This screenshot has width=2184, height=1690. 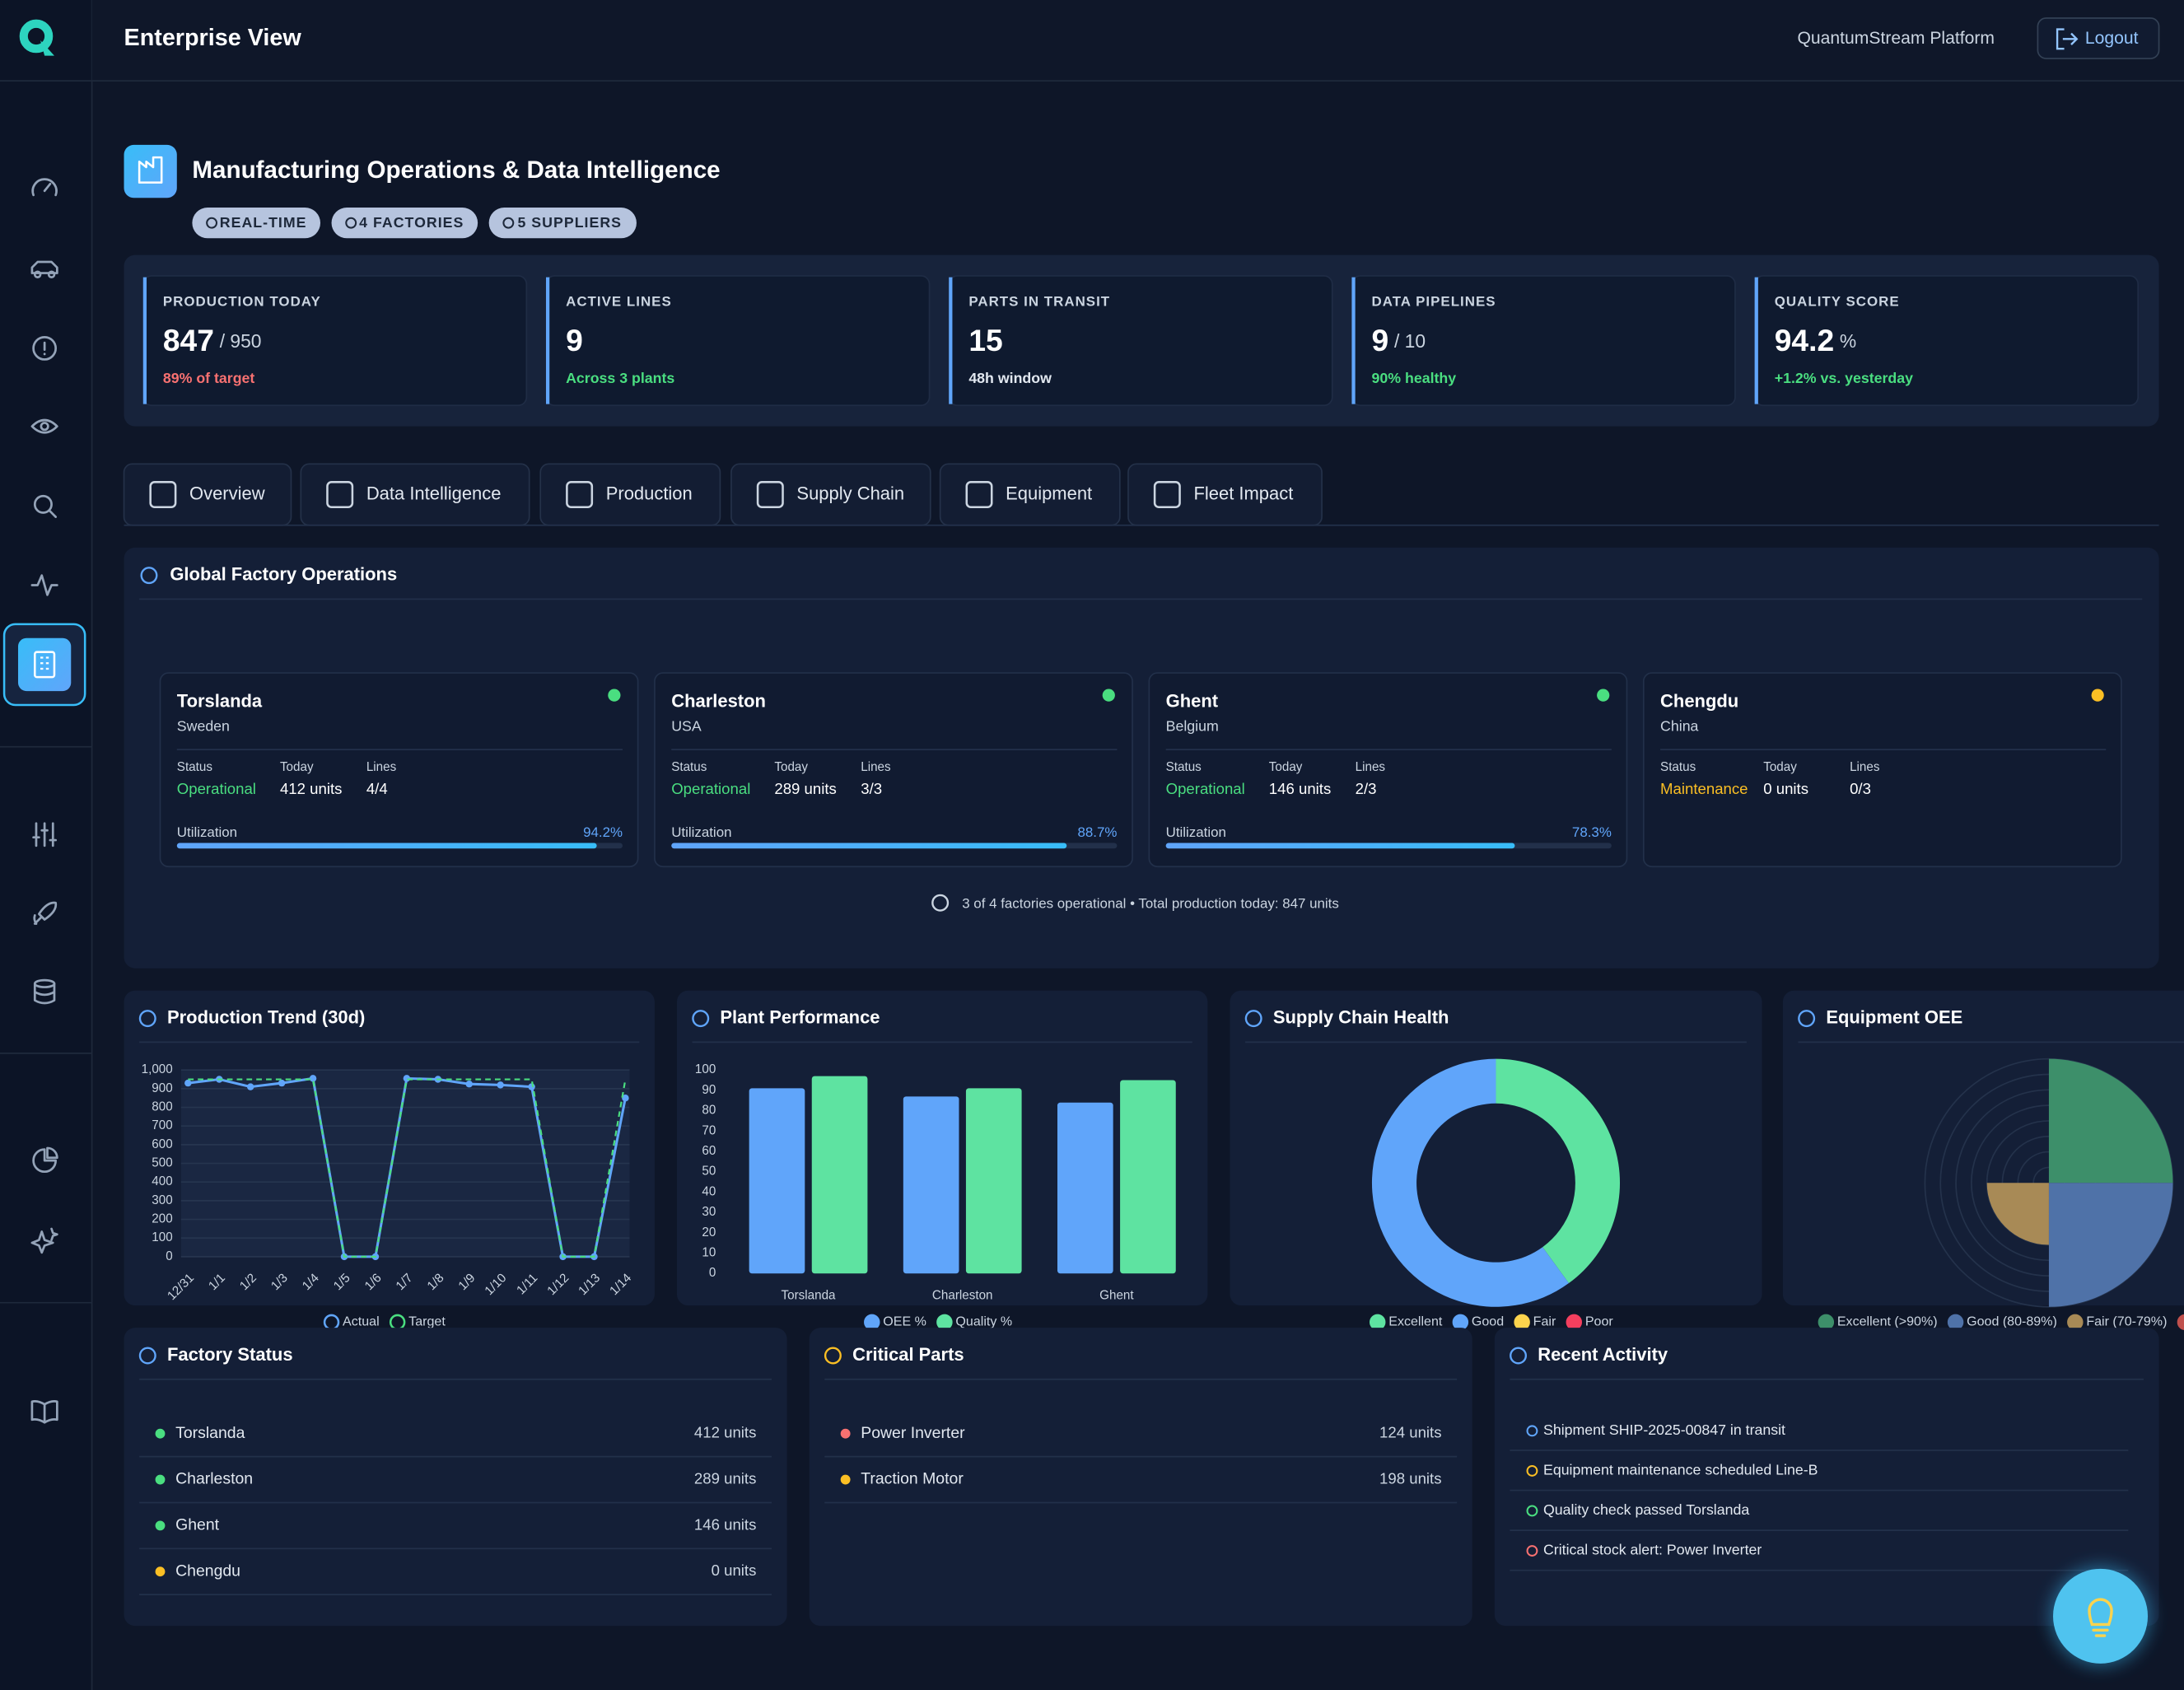 I want to click on field-value: 2/3, so click(x=1366, y=788).